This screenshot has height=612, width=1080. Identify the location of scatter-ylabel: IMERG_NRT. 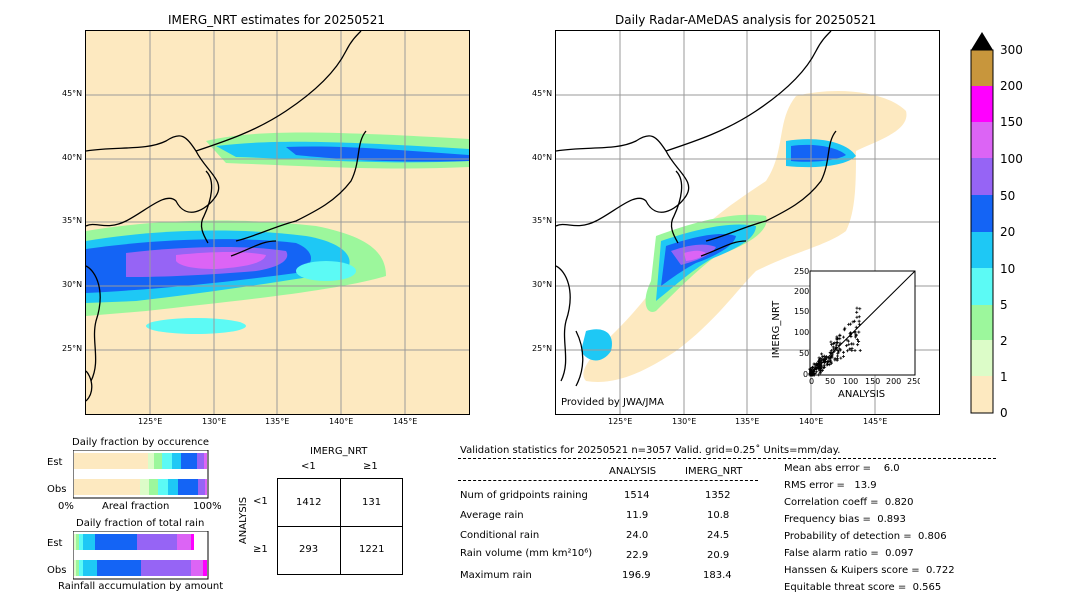
(777, 329).